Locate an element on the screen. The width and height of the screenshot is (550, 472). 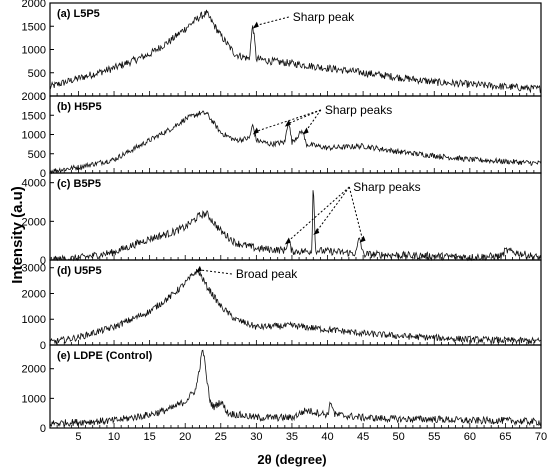
x-tick-label: 40 is located at coordinates (327, 437).